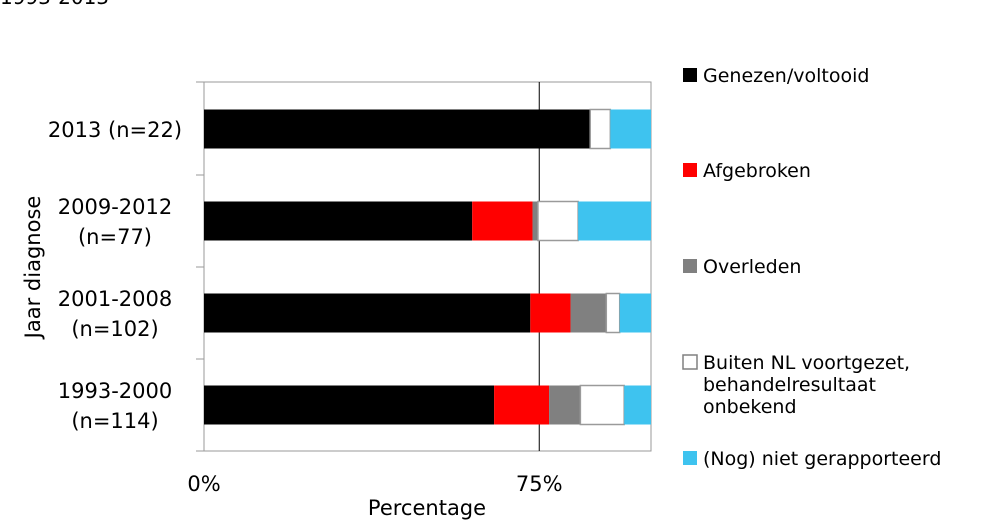 The width and height of the screenshot is (985, 523). Describe the element at coordinates (752, 267) in the screenshot. I see `legend-label-2: Overleden` at that location.